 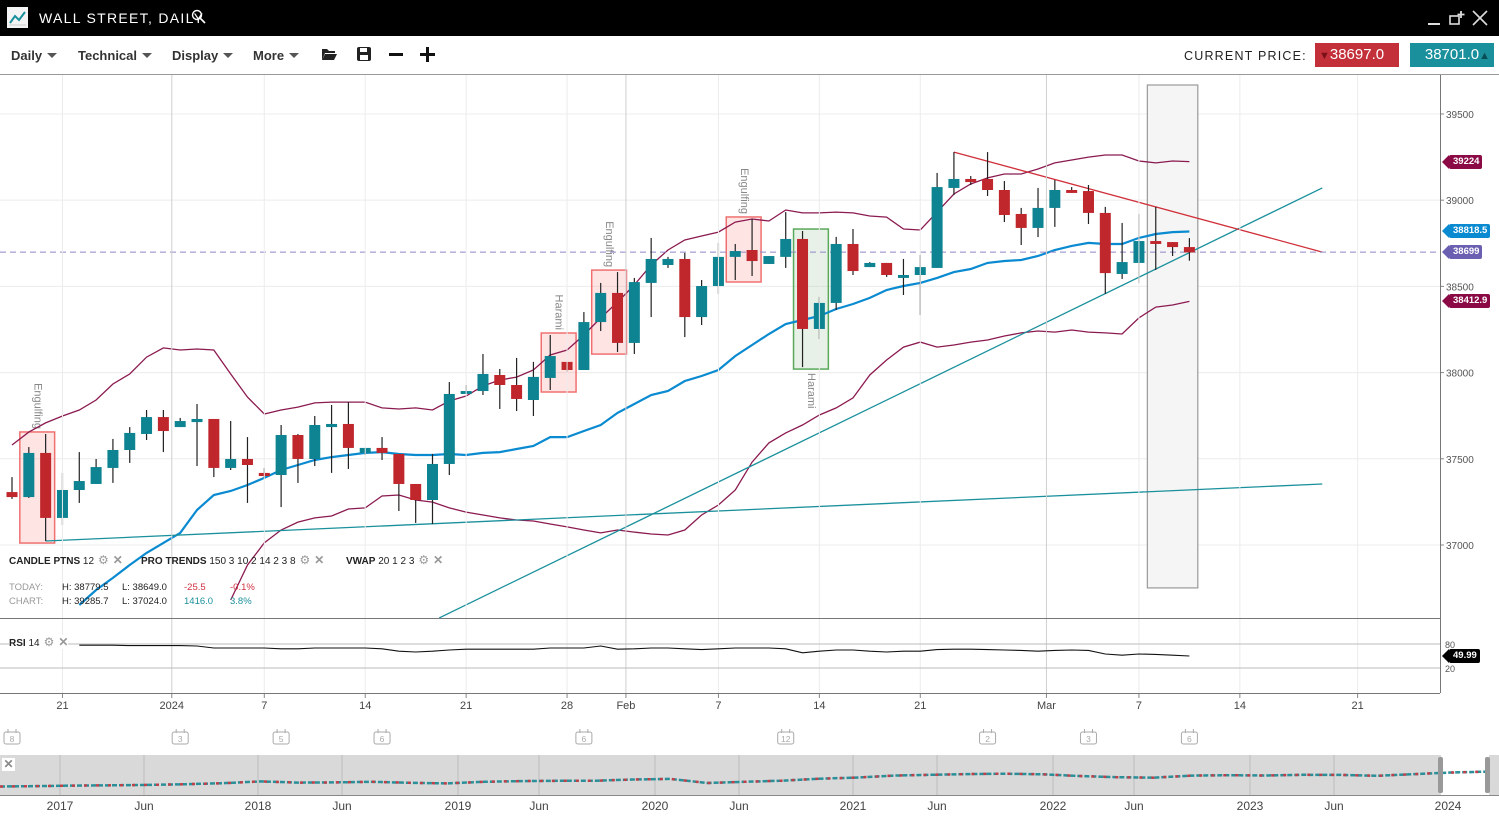 I want to click on popout-icon, so click(x=1457, y=20).